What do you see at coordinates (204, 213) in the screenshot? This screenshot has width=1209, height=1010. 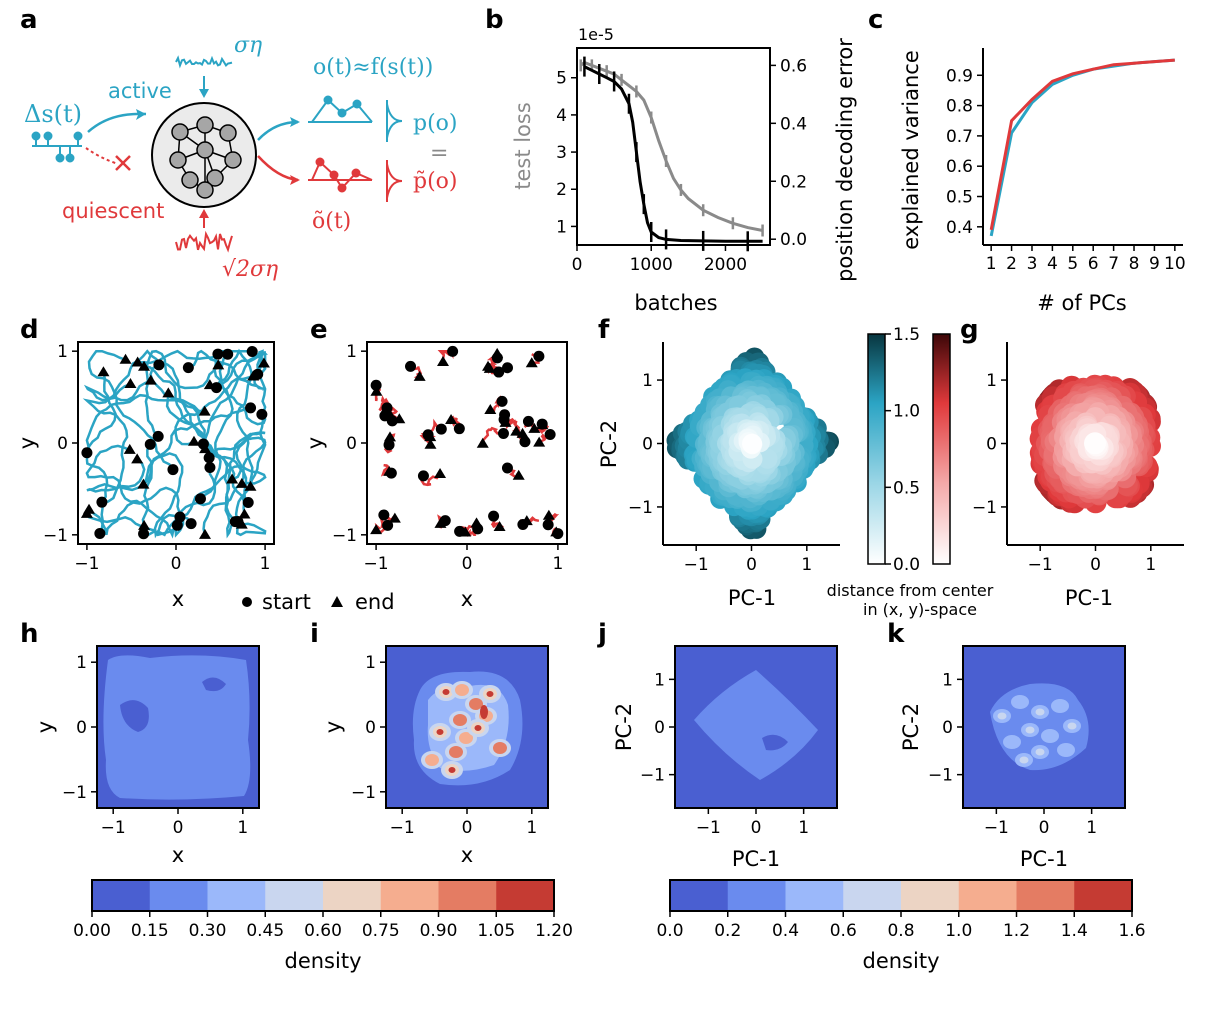 I see `noise-bottom-arrowhead` at bounding box center [204, 213].